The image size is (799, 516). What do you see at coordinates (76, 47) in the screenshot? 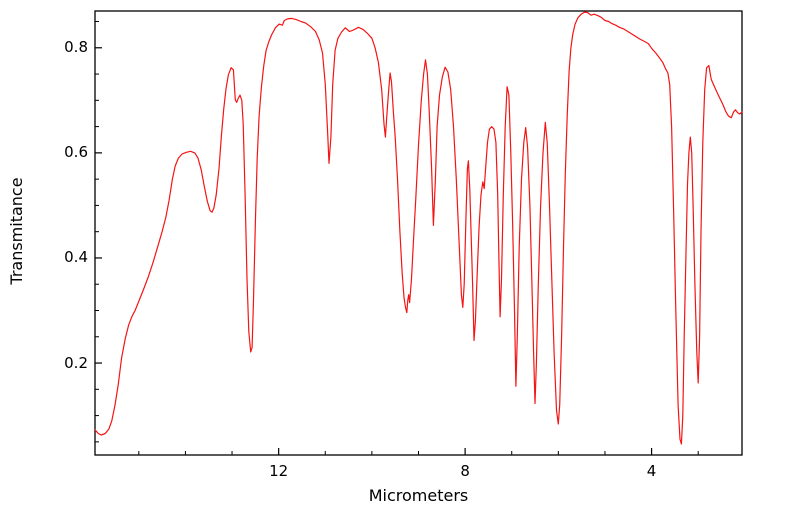
I see `y-tick-label: 0.8` at bounding box center [76, 47].